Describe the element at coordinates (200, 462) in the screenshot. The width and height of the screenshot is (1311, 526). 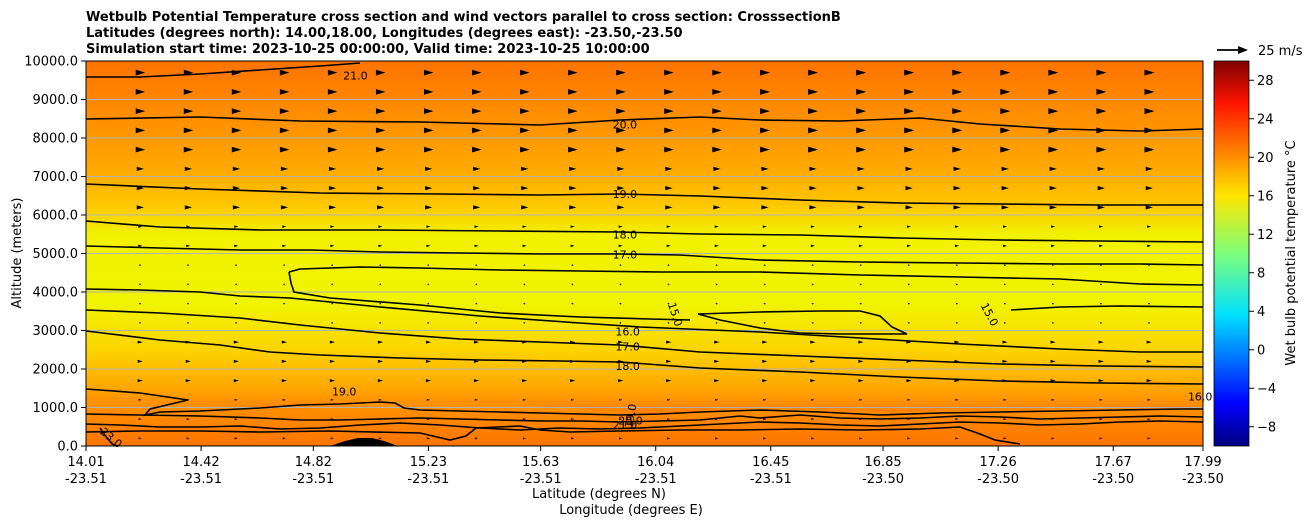
I see `x-tick-label-lat: 14.42` at that location.